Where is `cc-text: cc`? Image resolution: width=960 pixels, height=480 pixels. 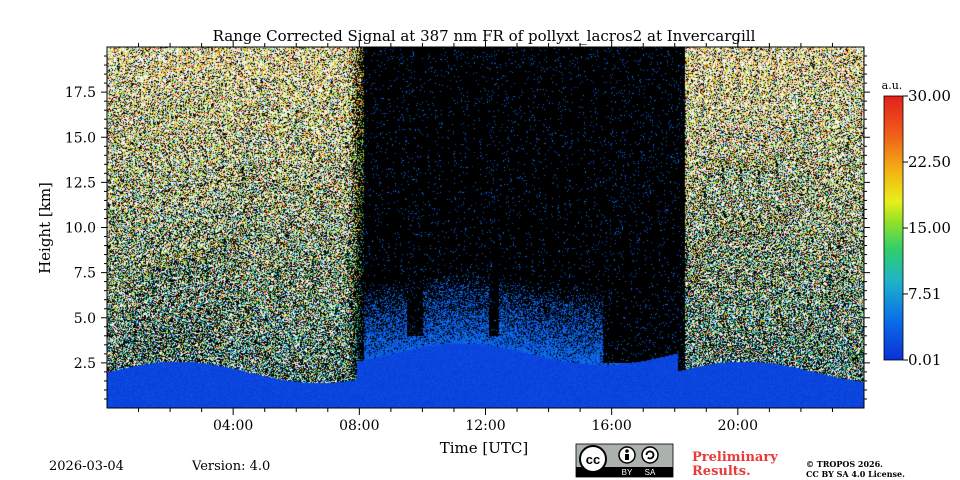 cc-text: cc is located at coordinates (593, 459).